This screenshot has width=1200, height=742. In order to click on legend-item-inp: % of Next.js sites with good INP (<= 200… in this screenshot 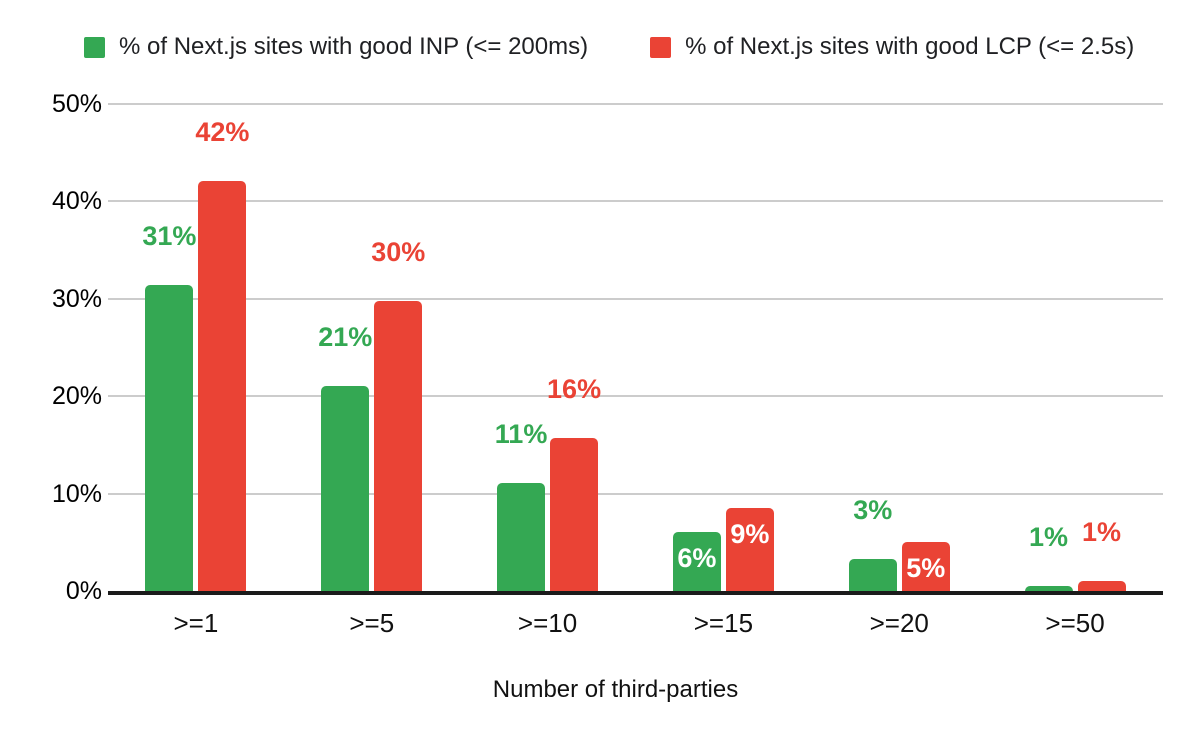, I will do `click(336, 47)`.